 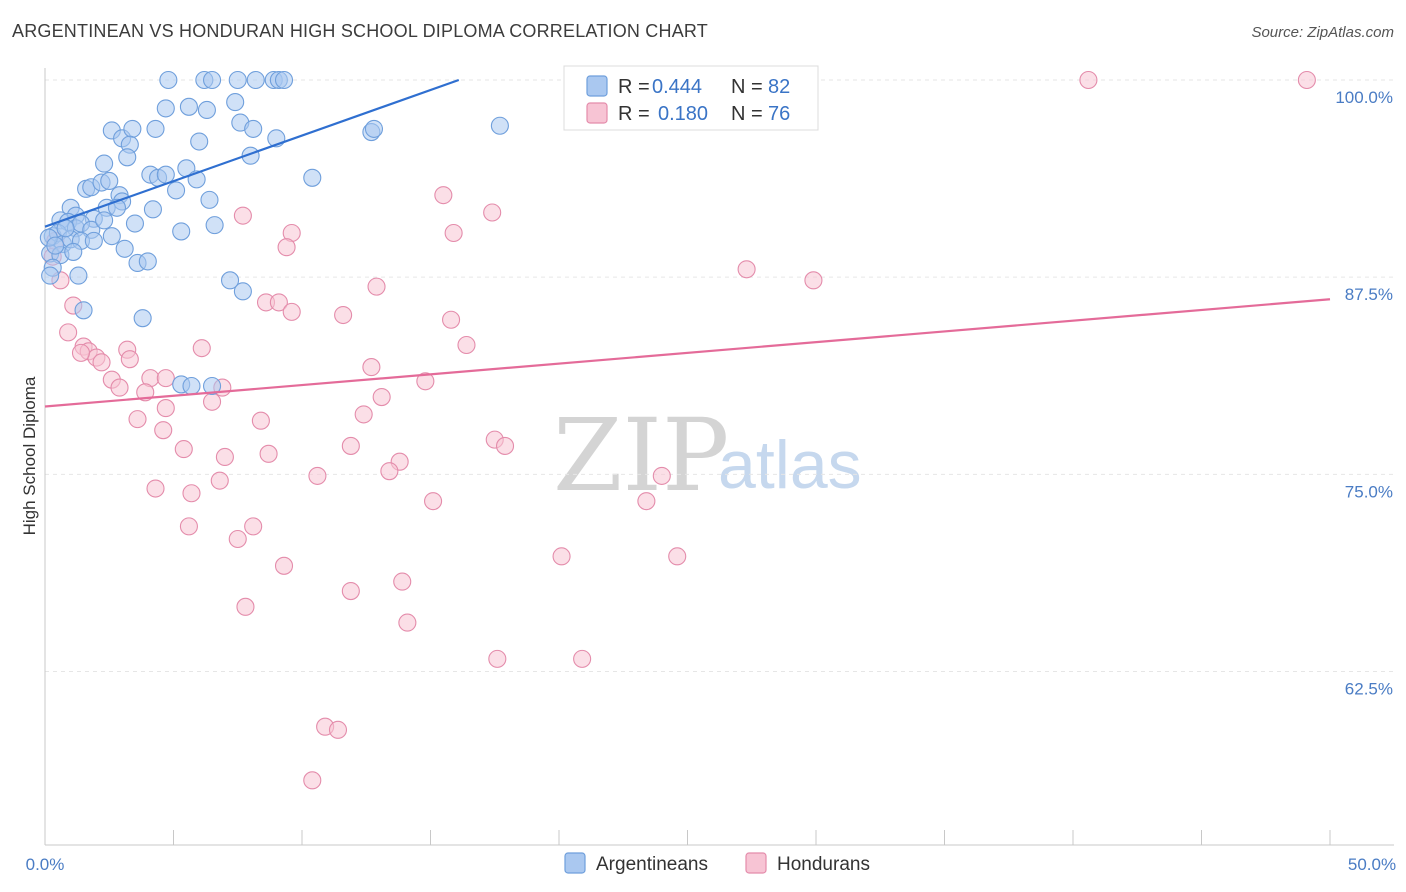 I want to click on legend-swatch-argentineans, so click(x=597, y=86).